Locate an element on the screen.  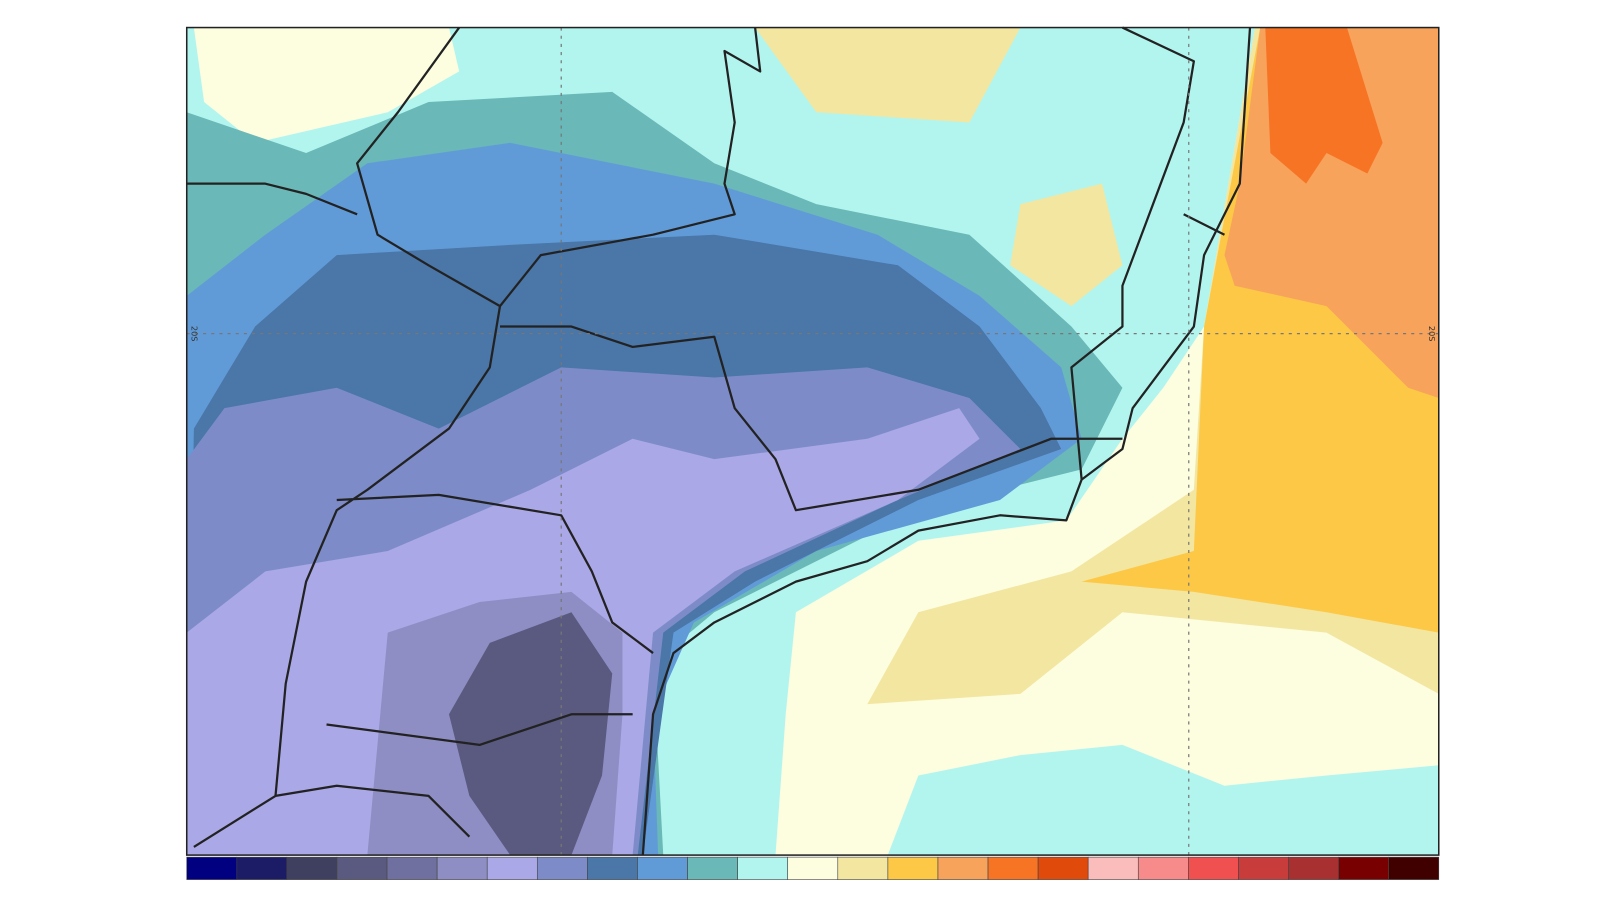
land-dark-violet is located at coordinates (530, 734).